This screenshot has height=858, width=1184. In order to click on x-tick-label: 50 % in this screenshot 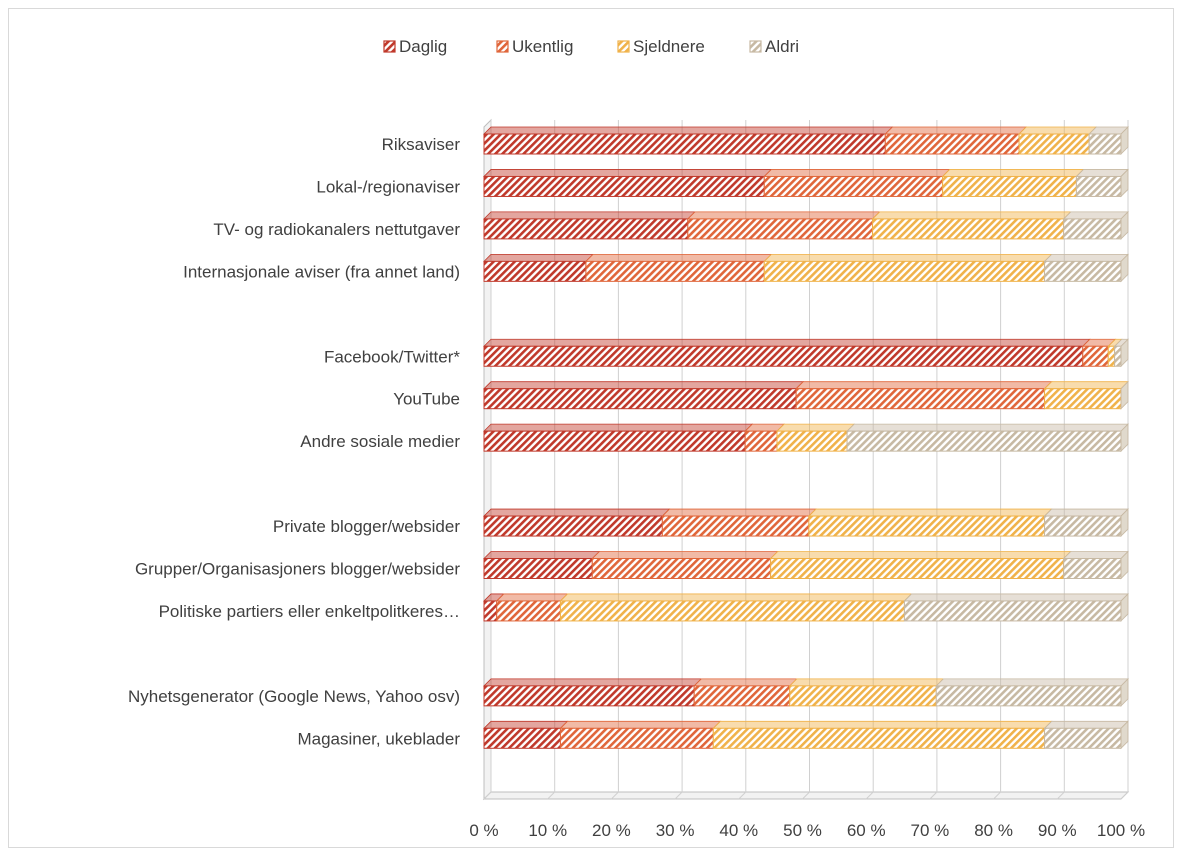, I will do `click(802, 830)`.